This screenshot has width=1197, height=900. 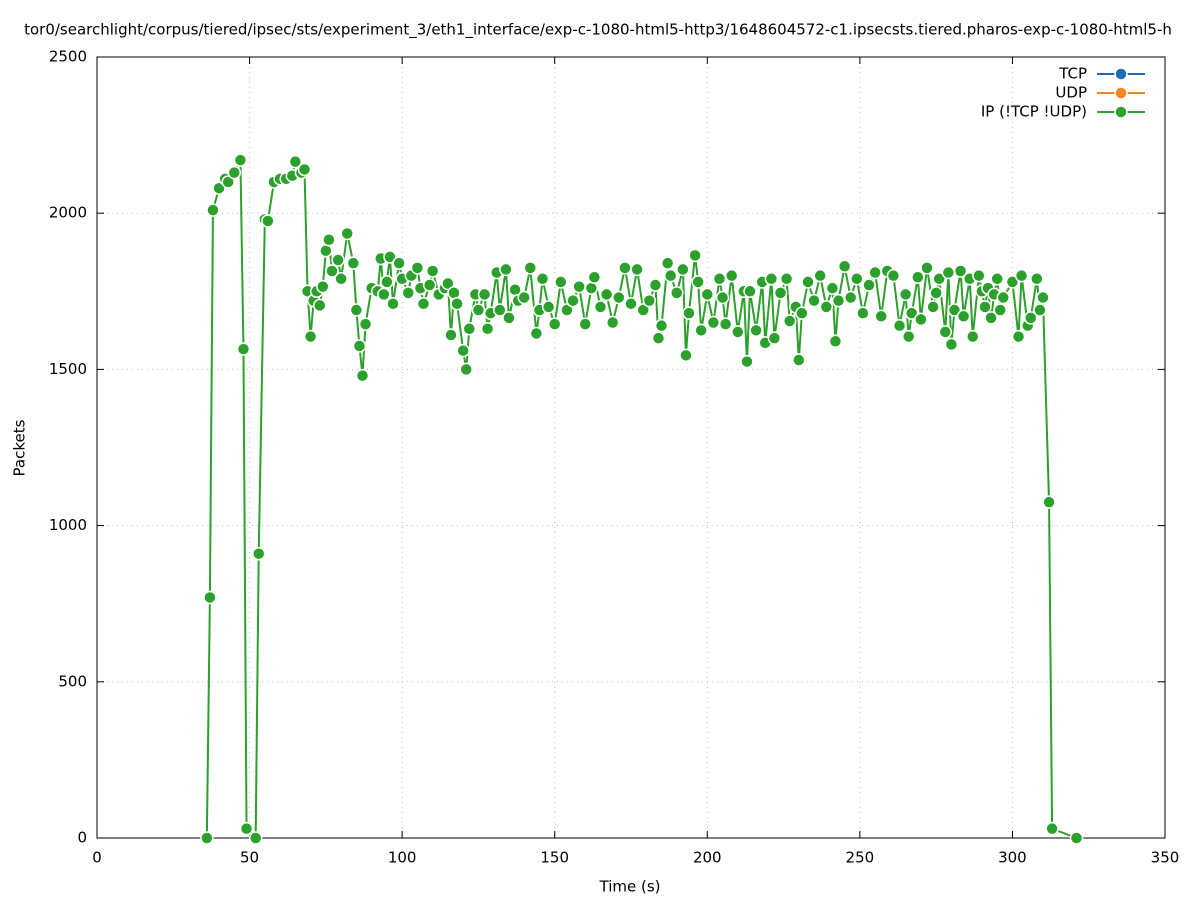 I want to click on x-tick-label: 50, so click(x=249, y=858).